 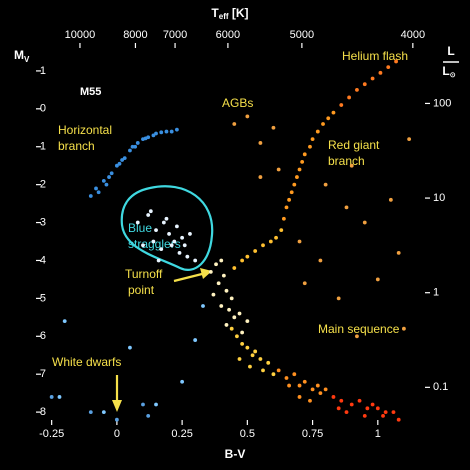 What do you see at coordinates (43, 336) in the screenshot?
I see `y-tick-label: 6` at bounding box center [43, 336].